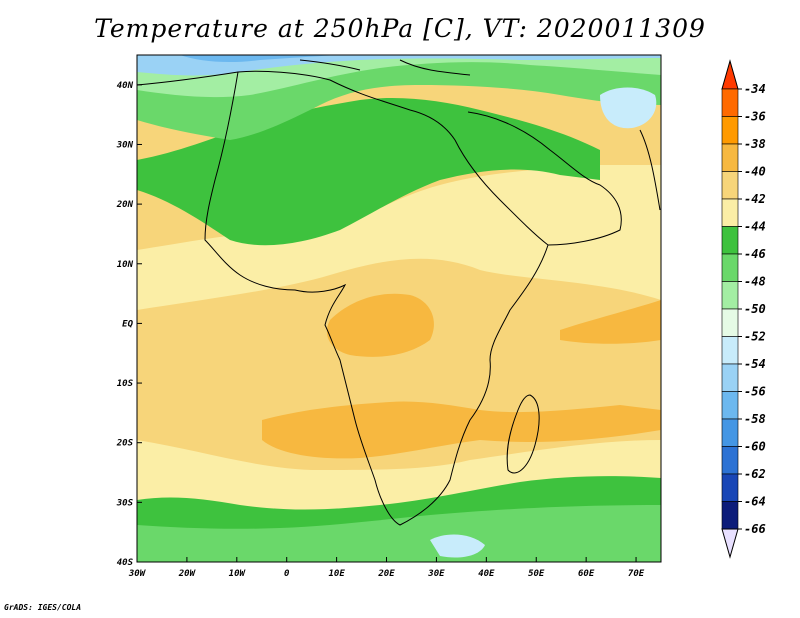  What do you see at coordinates (386, 574) in the screenshot?
I see `lon-tick-label: 20E` at bounding box center [386, 574].